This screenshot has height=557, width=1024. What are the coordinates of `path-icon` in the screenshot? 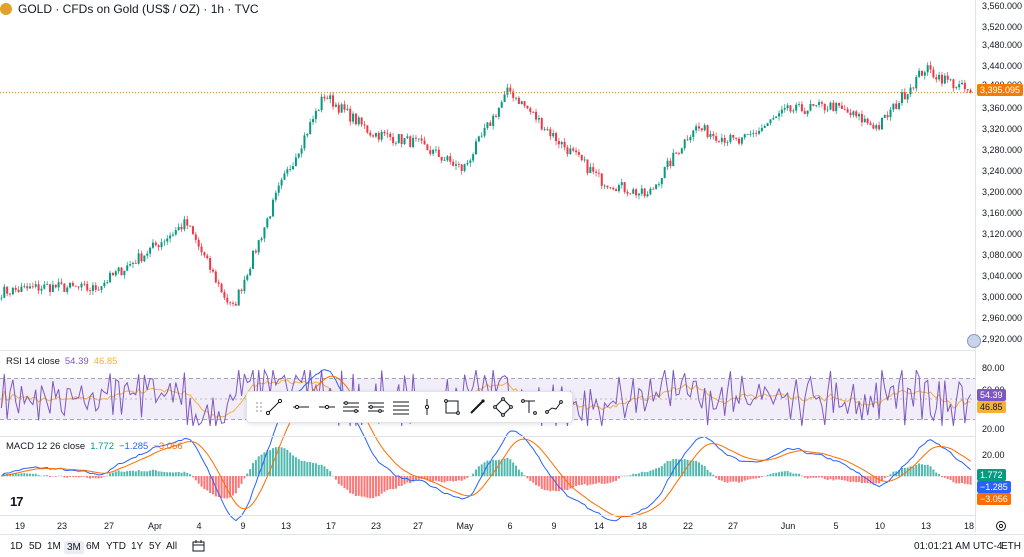 It's located at (554, 407).